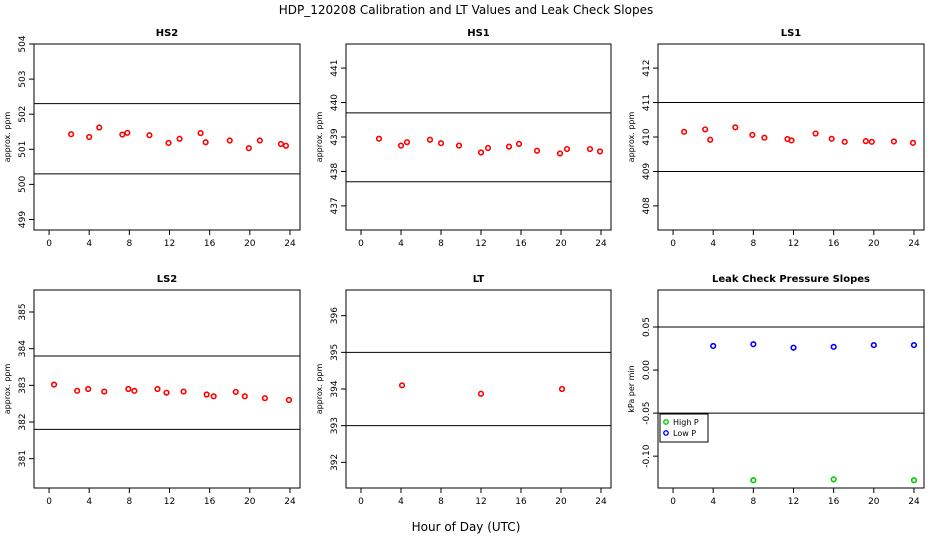  What do you see at coordinates (23, 421) in the screenshot?
I see `y-tick-label: 382` at bounding box center [23, 421].